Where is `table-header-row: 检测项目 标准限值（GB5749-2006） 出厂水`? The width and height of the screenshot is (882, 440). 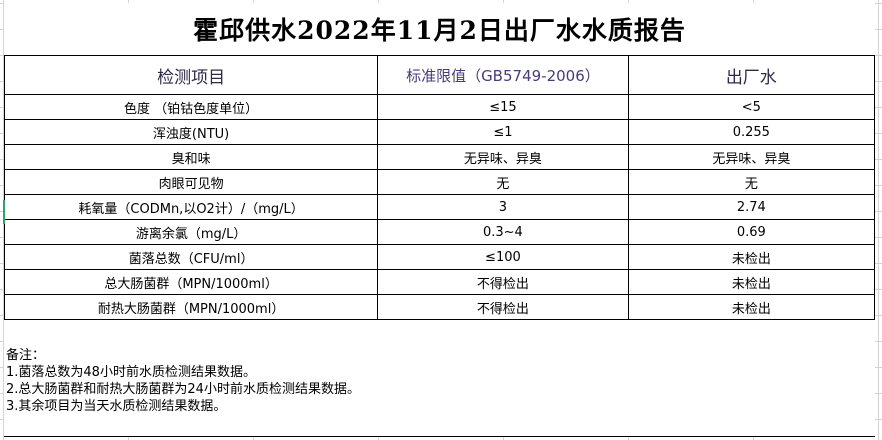 table-header-row: 检测项目 标准限值（GB5749-2006） 出厂水 is located at coordinates (439, 75).